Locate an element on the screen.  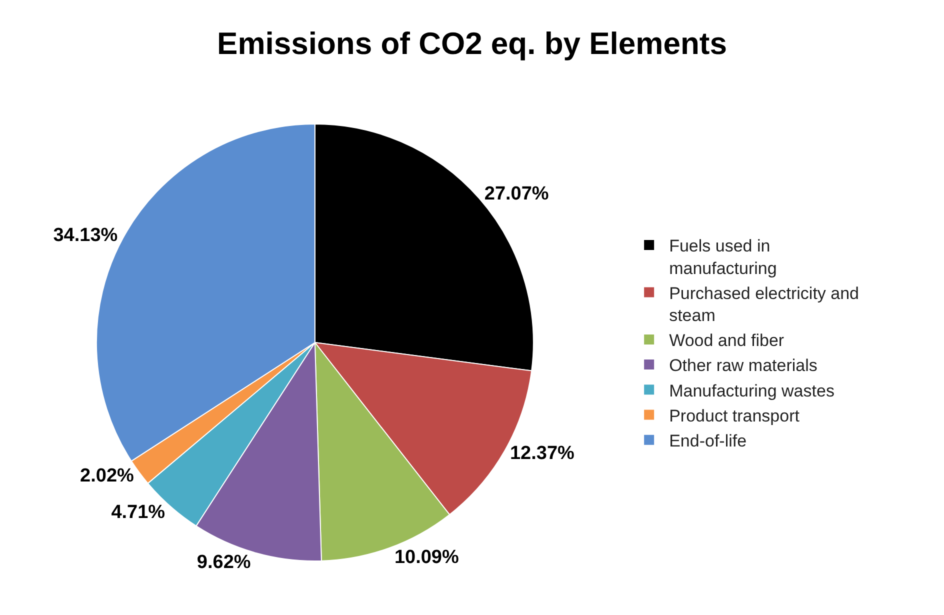
legend-label: Other raw materials is located at coordinates (743, 366).